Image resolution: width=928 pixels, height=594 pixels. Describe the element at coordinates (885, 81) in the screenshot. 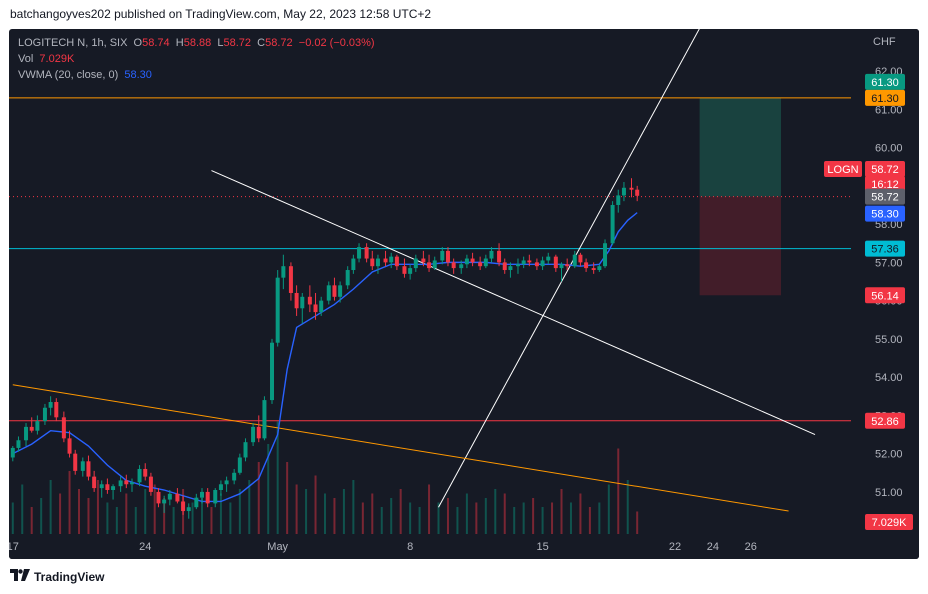

I see `price-badge-target` at that location.